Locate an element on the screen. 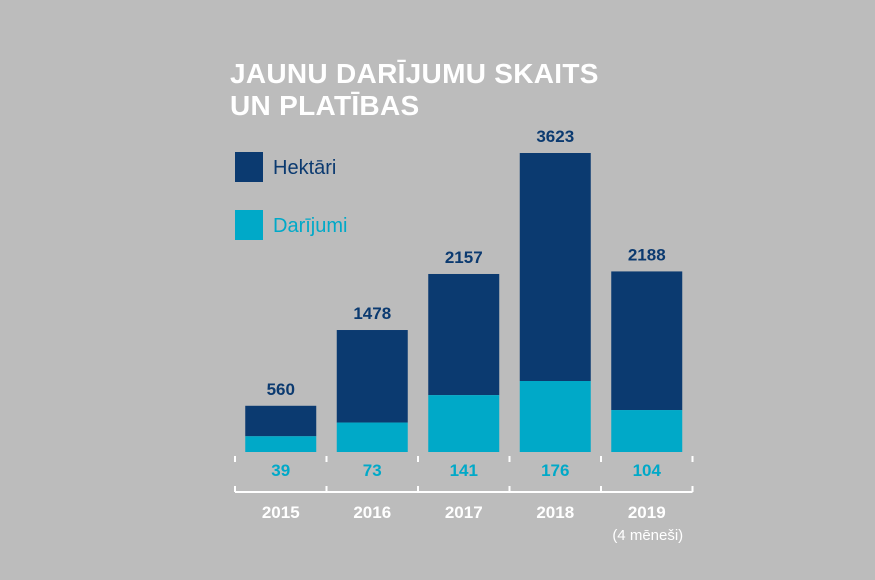  bar-darijumi-2019 is located at coordinates (647, 431).